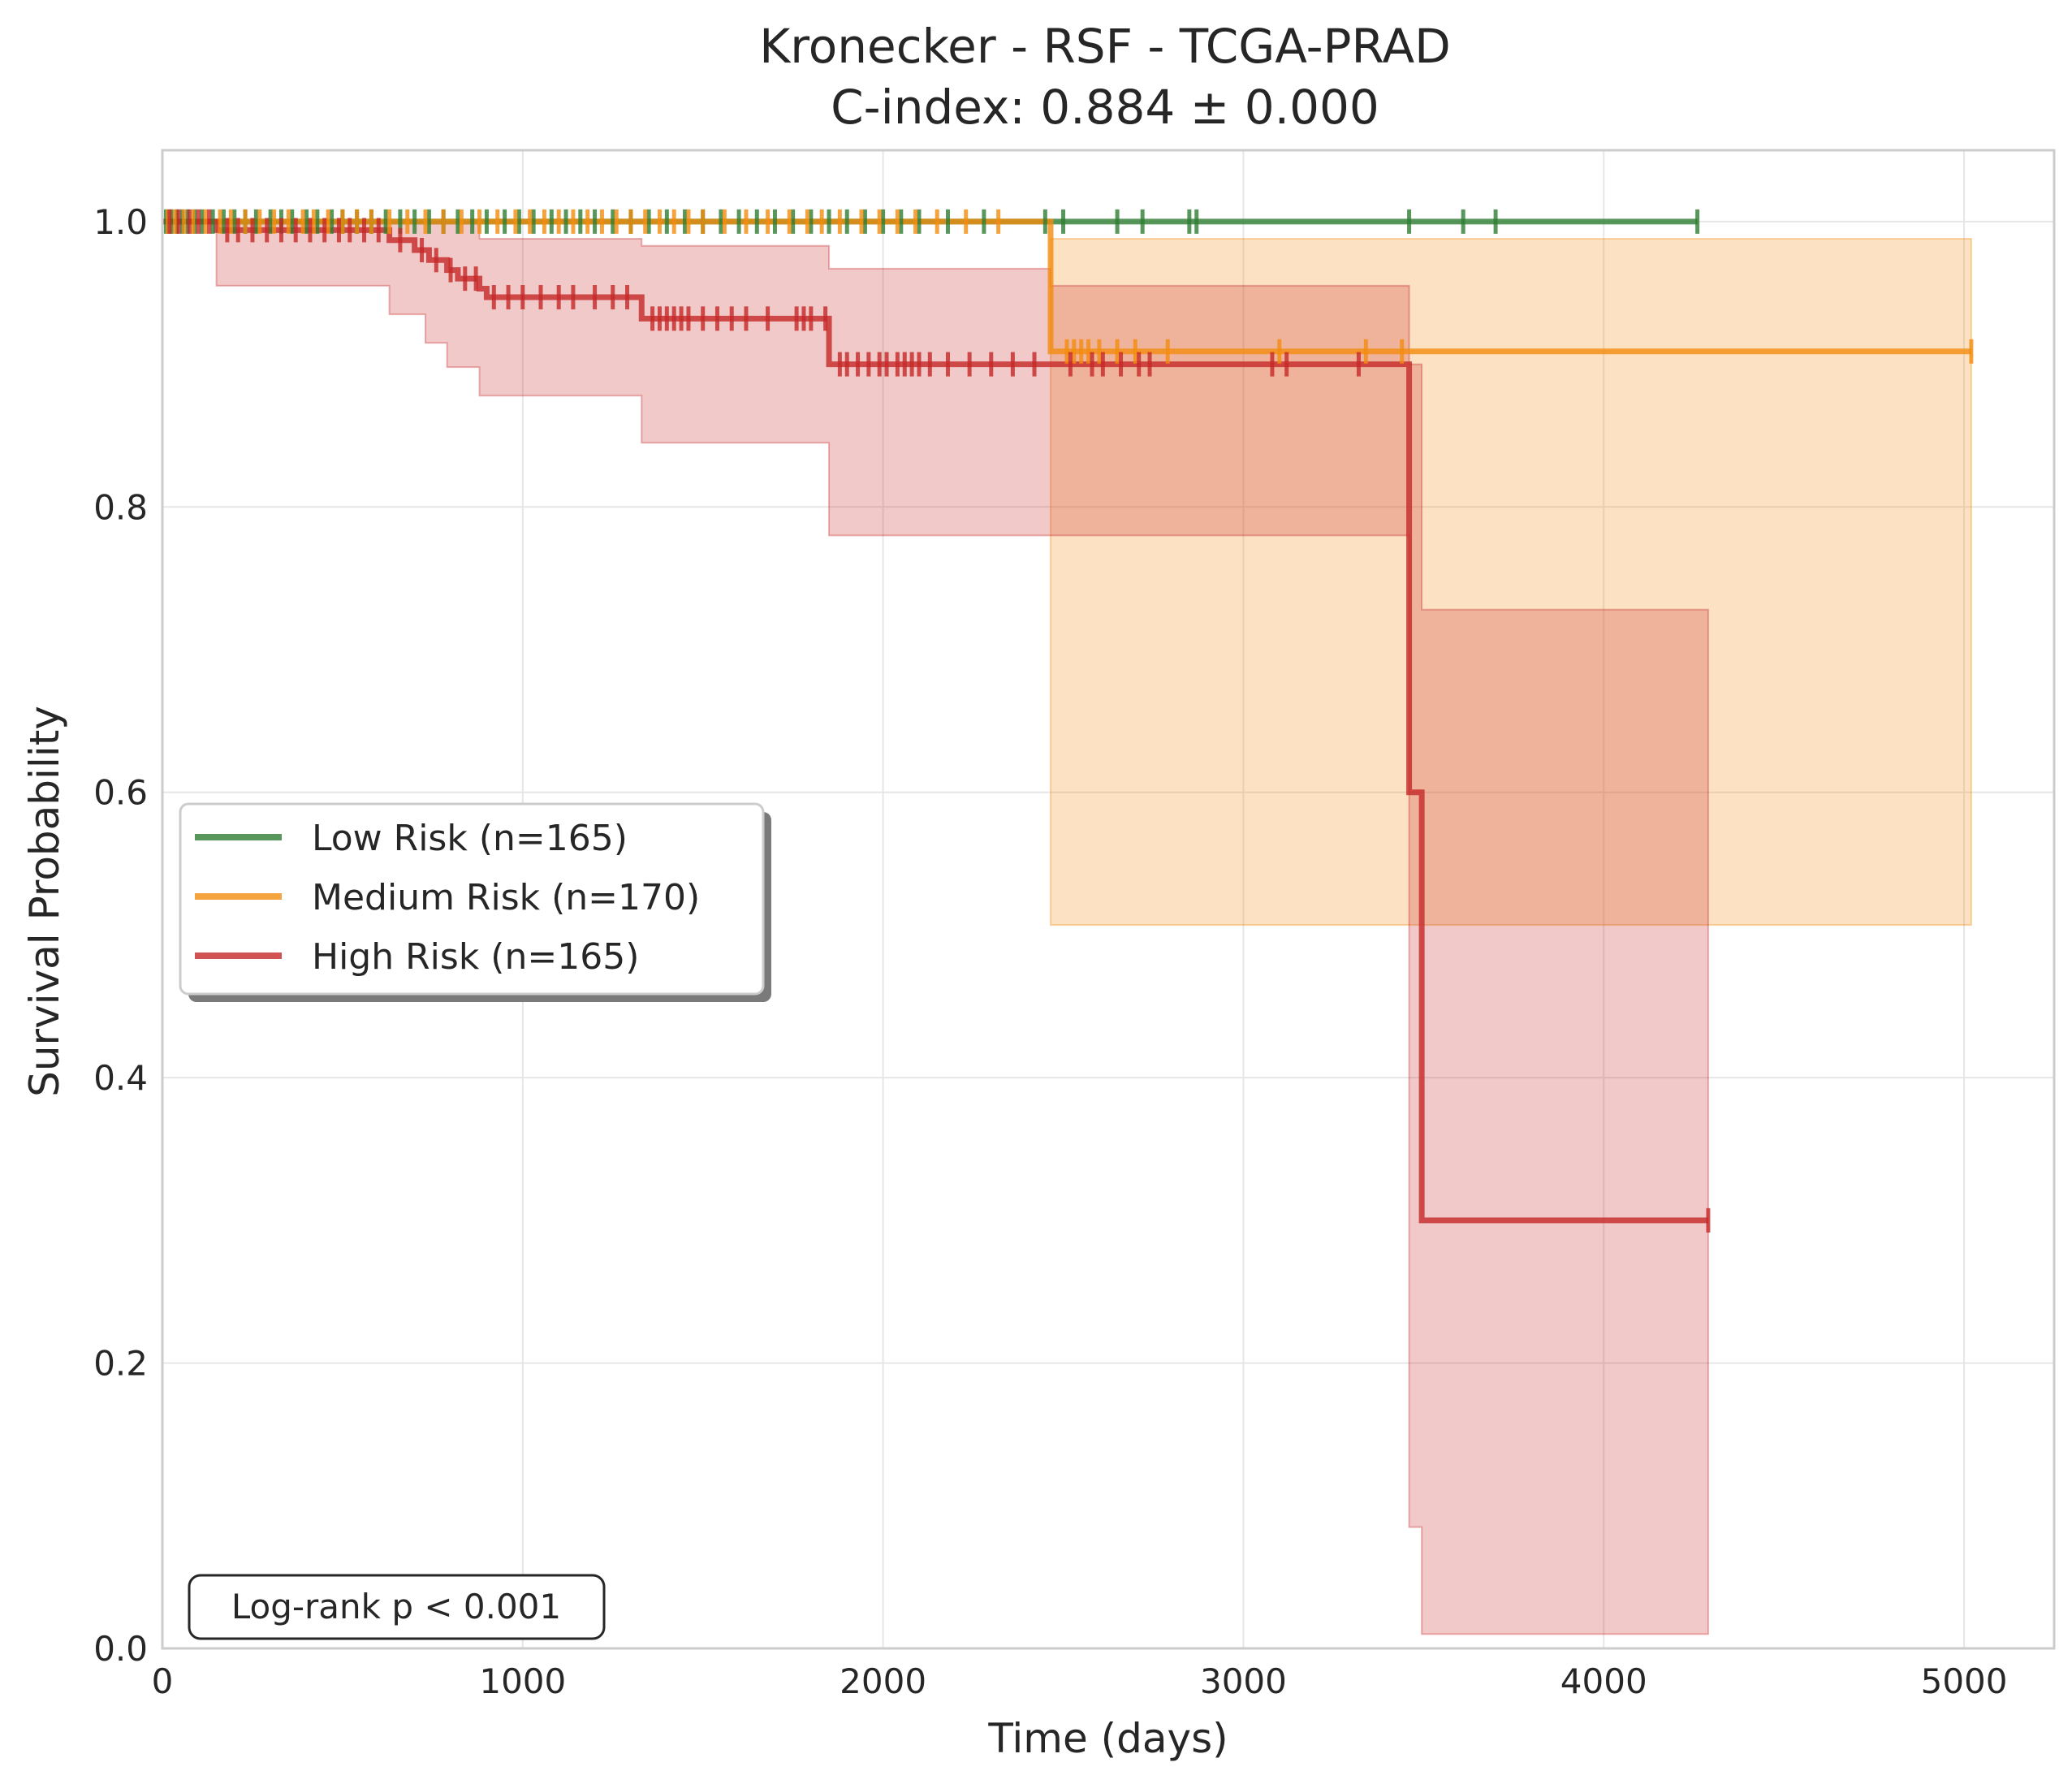  I want to click on y-tick-label: 1.0, so click(120, 222).